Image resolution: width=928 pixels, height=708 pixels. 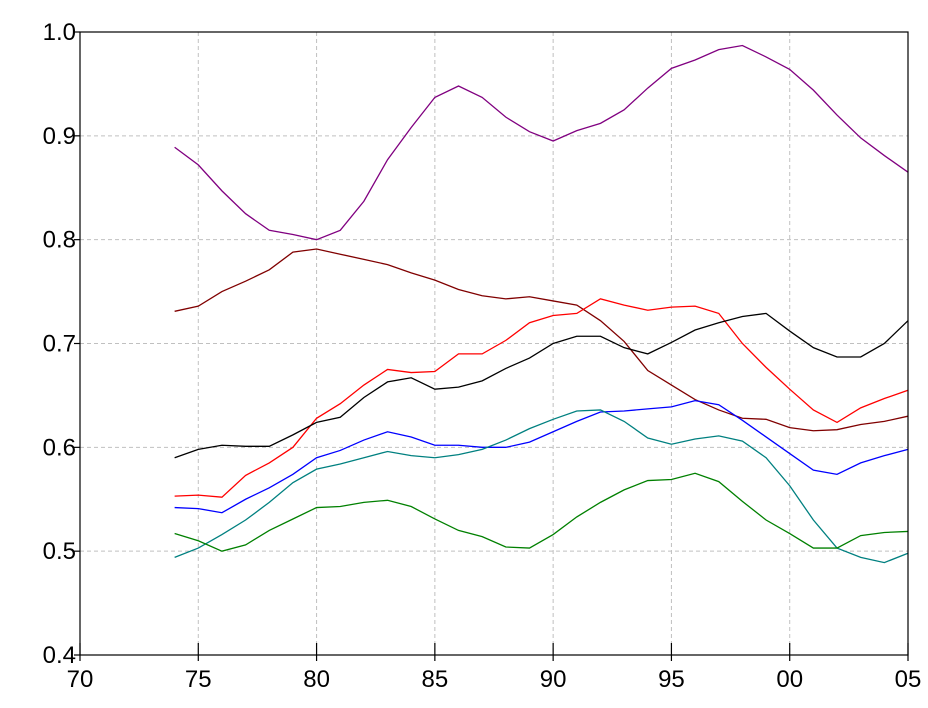 What do you see at coordinates (59, 32) in the screenshot?
I see `y-tick-label: 1.0` at bounding box center [59, 32].